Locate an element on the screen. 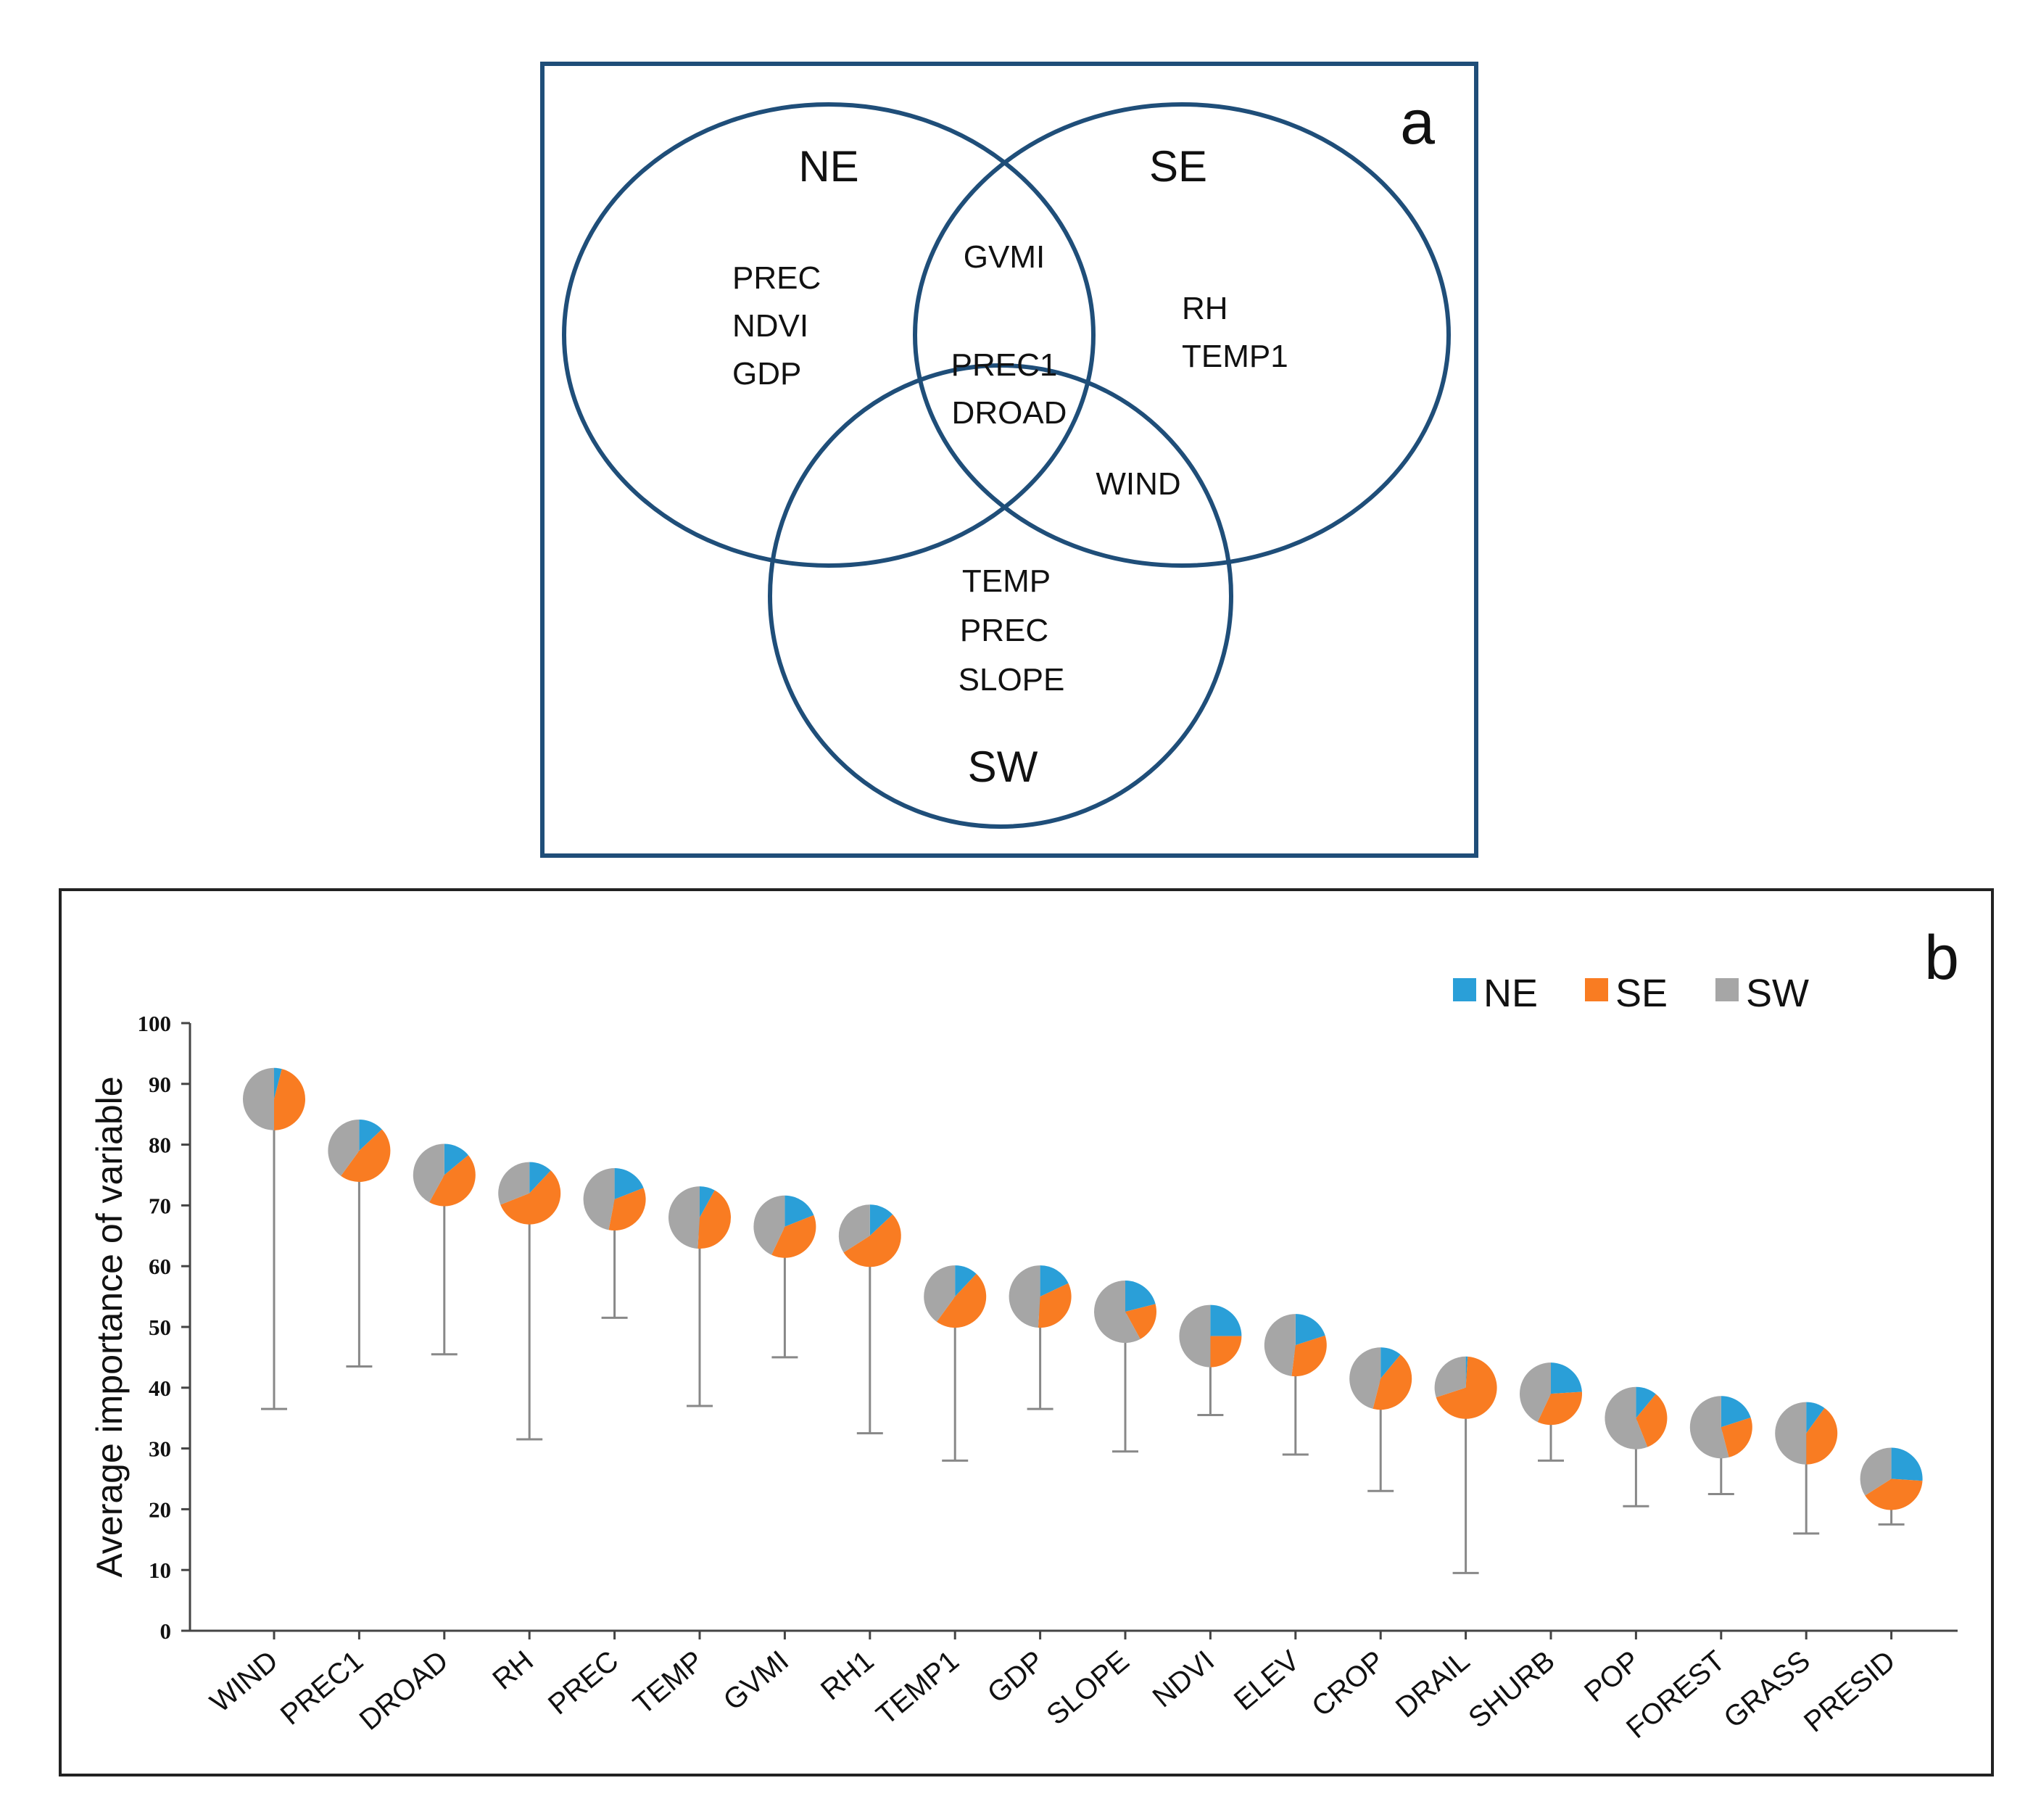 This screenshot has height=1820, width=2041. venn-ne-only-item: PREC is located at coordinates (776, 278).